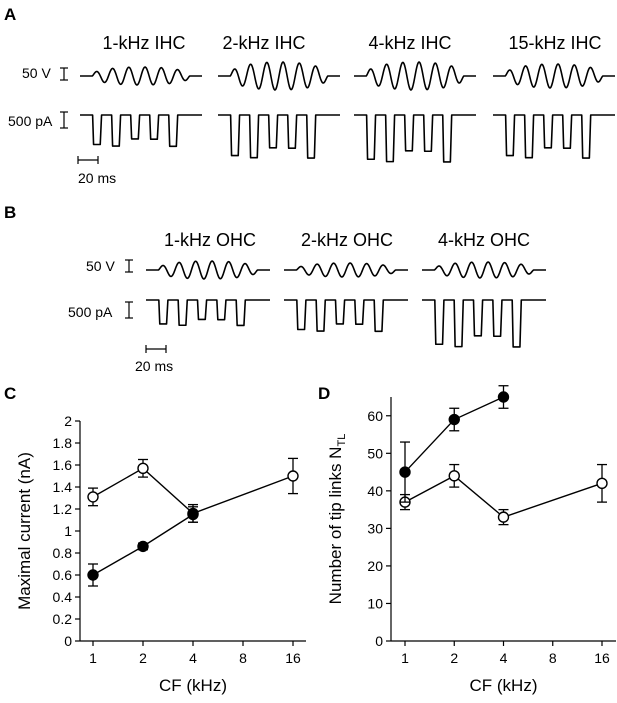 This screenshot has height=703, width=617. I want to click on chart-c-y-tick-label: 1.8, so click(63, 443).